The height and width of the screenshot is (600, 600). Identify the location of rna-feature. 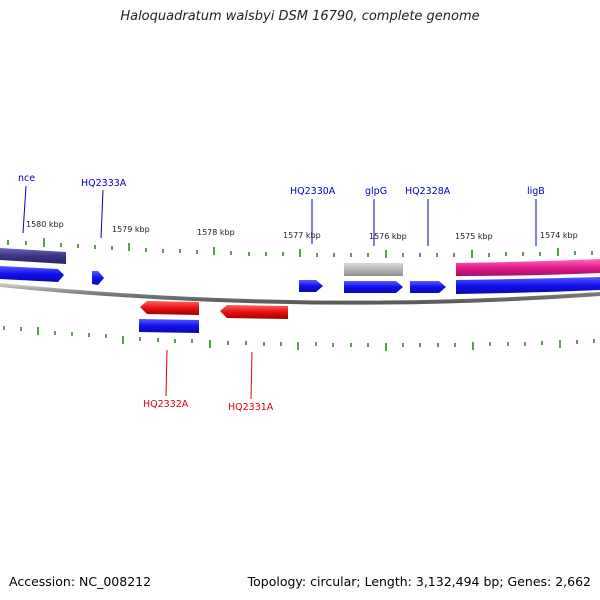
(33, 256).